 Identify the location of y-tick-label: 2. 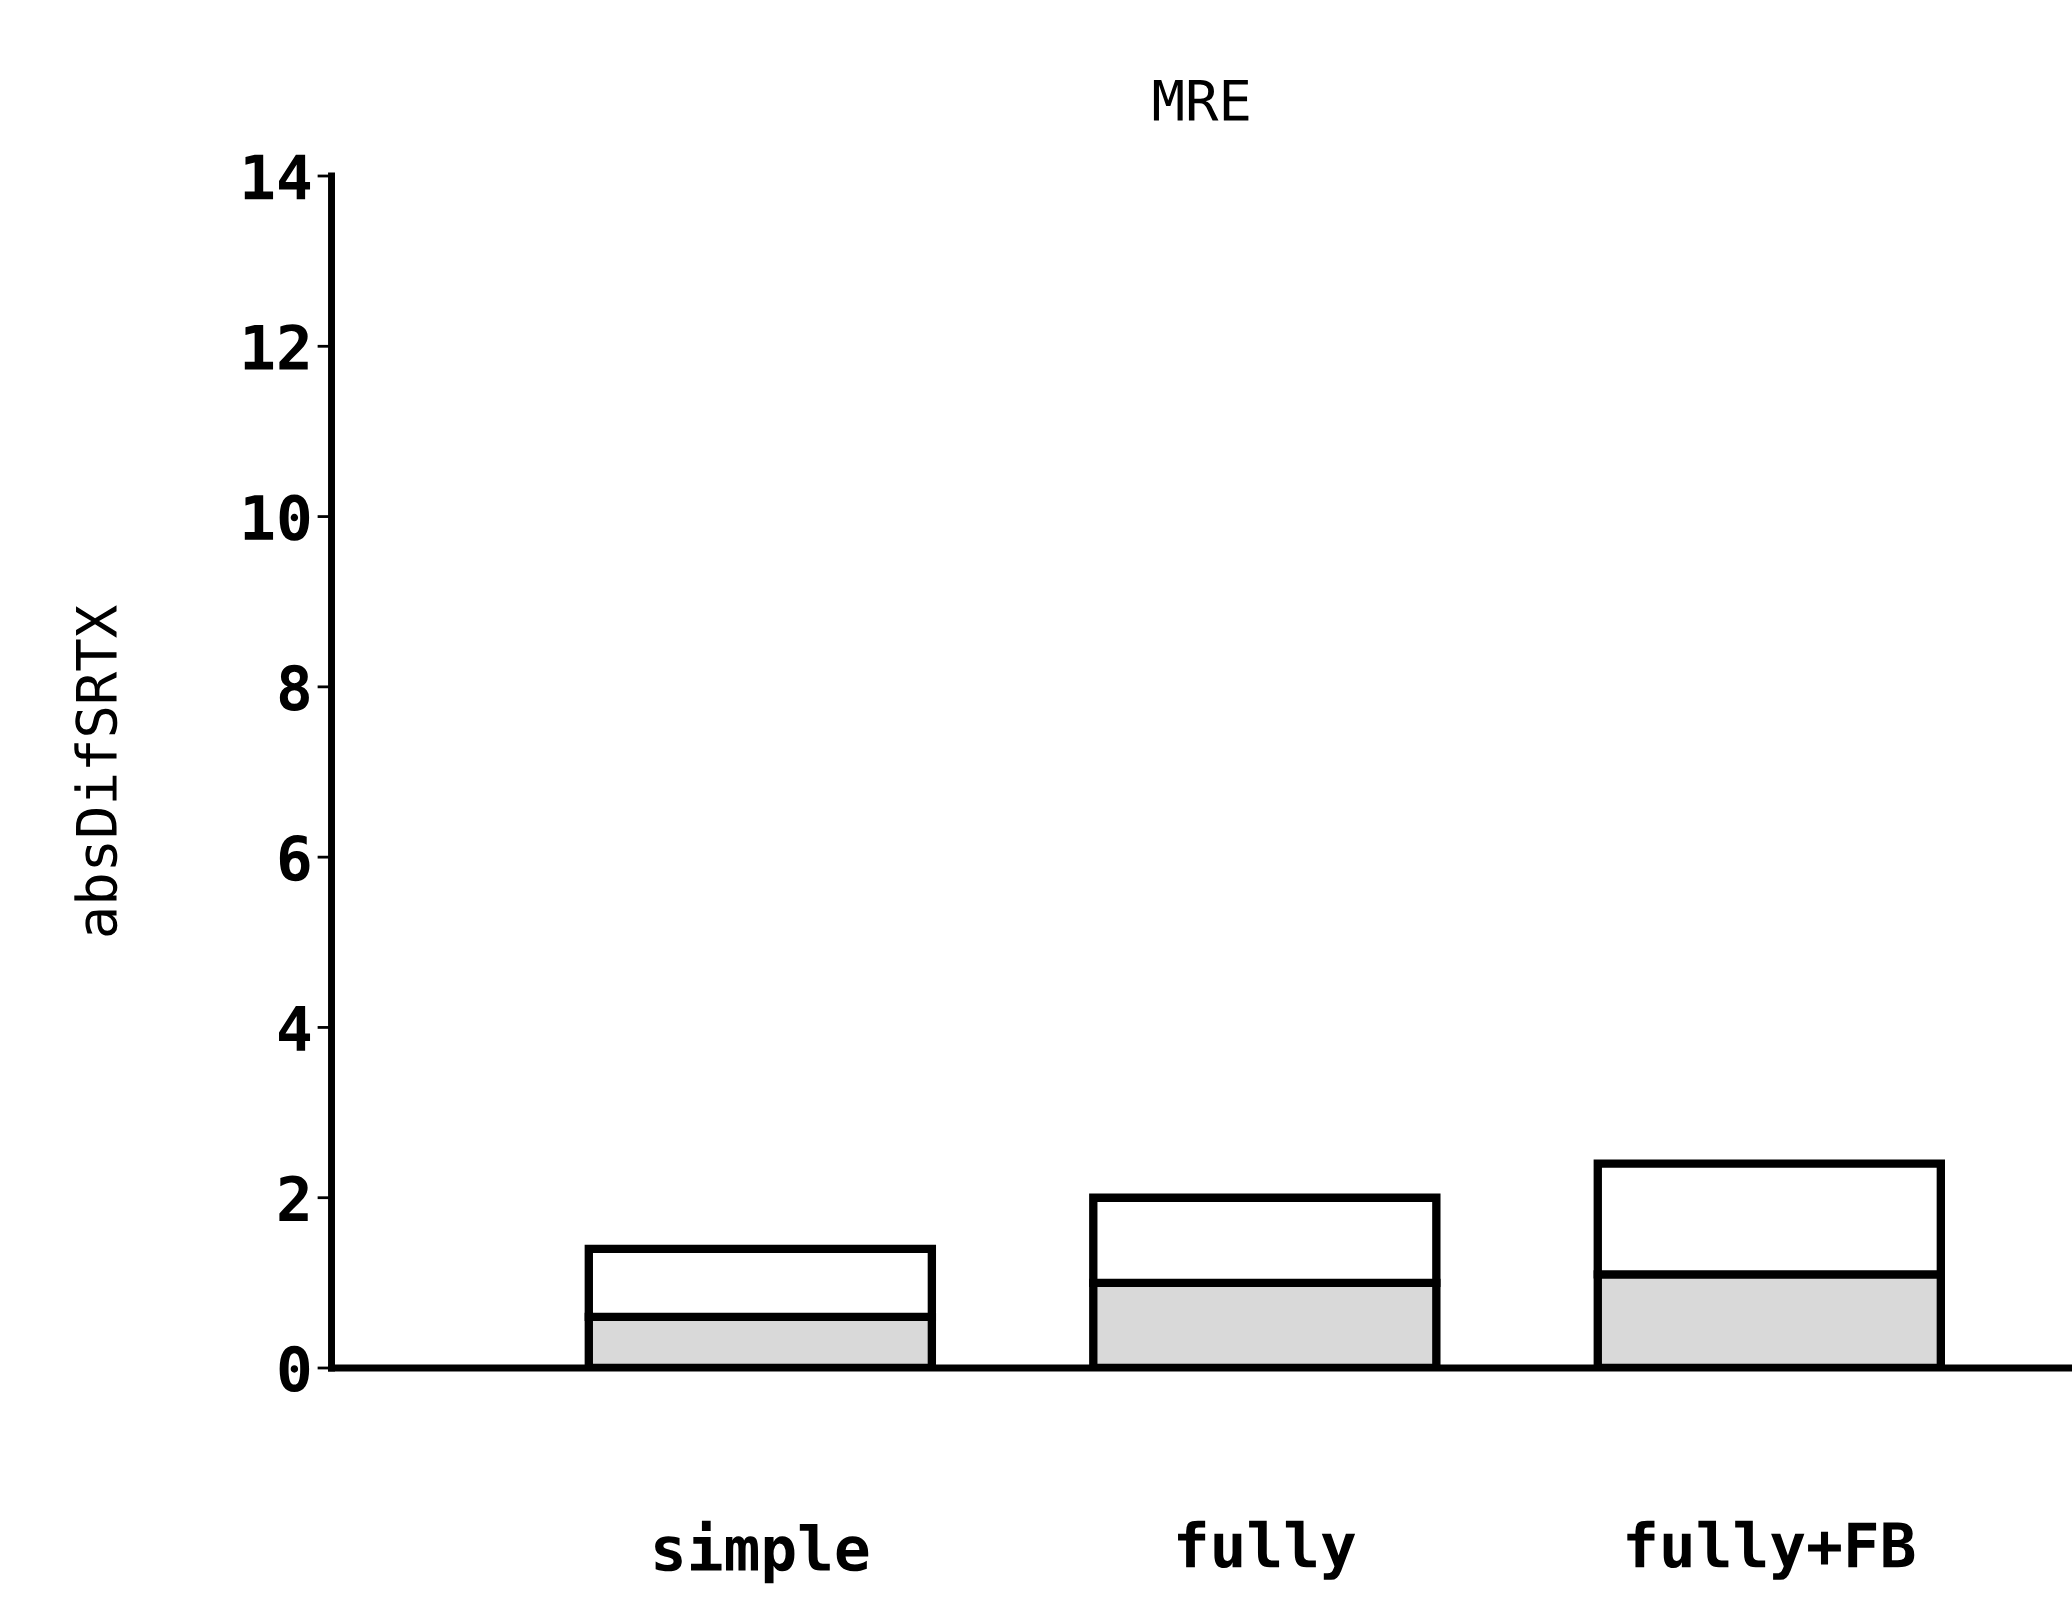
(293, 1198).